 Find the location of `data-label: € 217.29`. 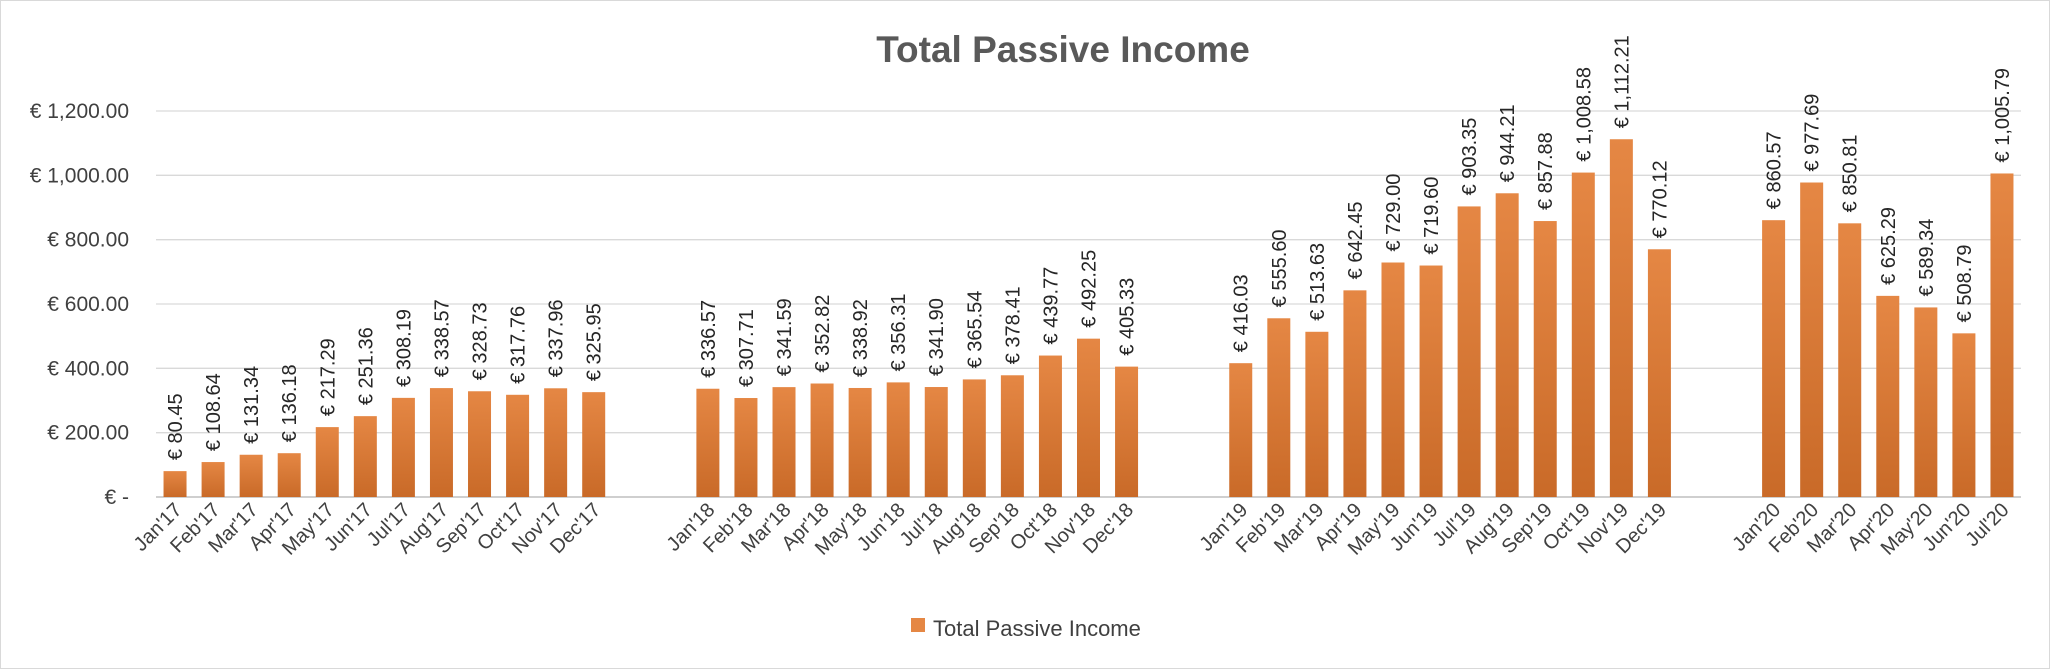

data-label: € 217.29 is located at coordinates (328, 377).